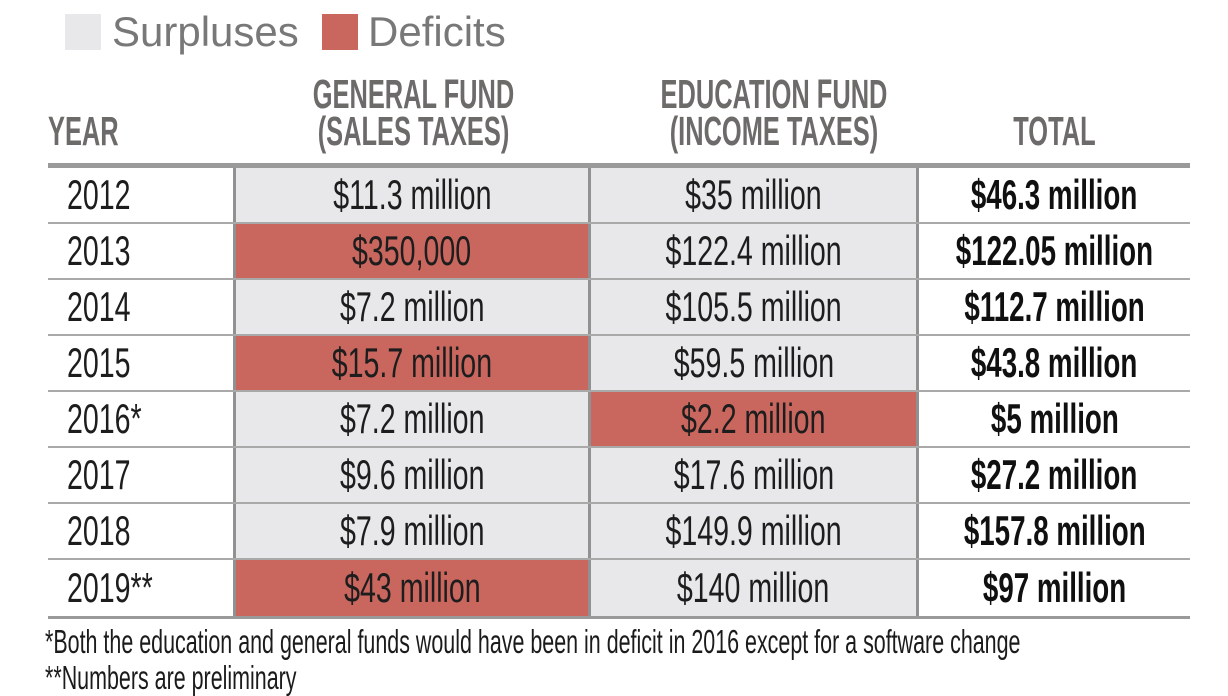 The width and height of the screenshot is (1228, 696). I want to click on header-education-fund: EDUCATION FUND (INCOME TAXES), so click(755, 116).